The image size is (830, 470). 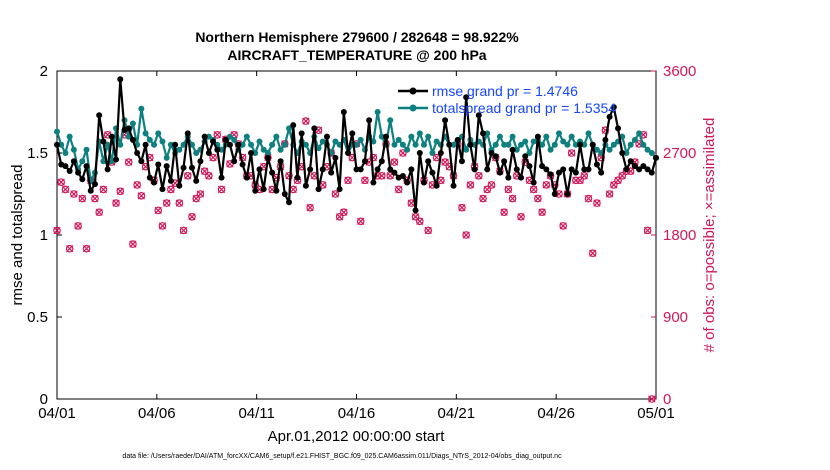 What do you see at coordinates (256, 413) in the screenshot?
I see `x-tick-label: 04/11` at bounding box center [256, 413].